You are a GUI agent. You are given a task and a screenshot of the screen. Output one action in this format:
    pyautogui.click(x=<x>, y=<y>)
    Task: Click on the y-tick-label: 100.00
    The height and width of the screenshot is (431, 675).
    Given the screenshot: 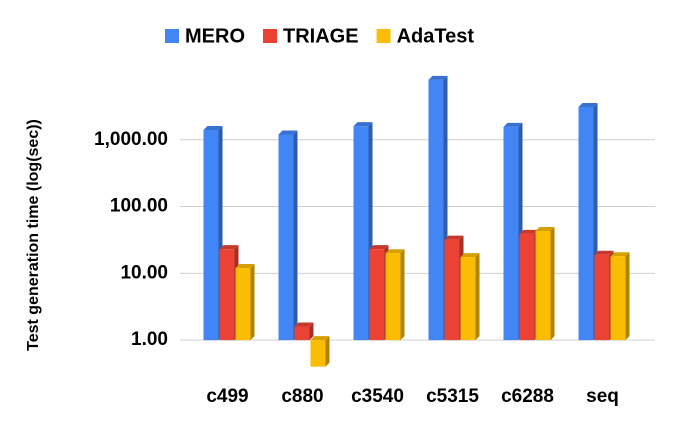 What is the action you would take?
    pyautogui.click(x=139, y=206)
    